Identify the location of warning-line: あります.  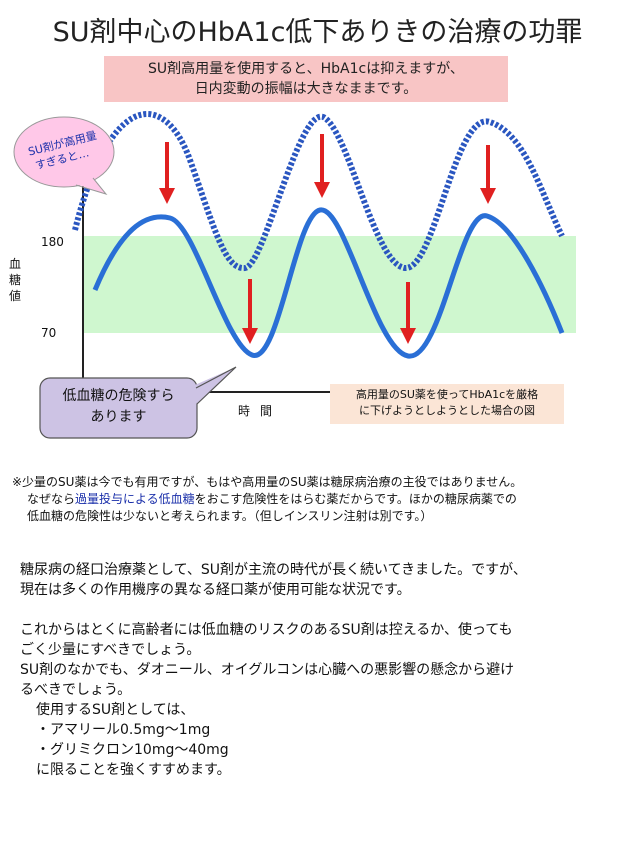
(118, 417).